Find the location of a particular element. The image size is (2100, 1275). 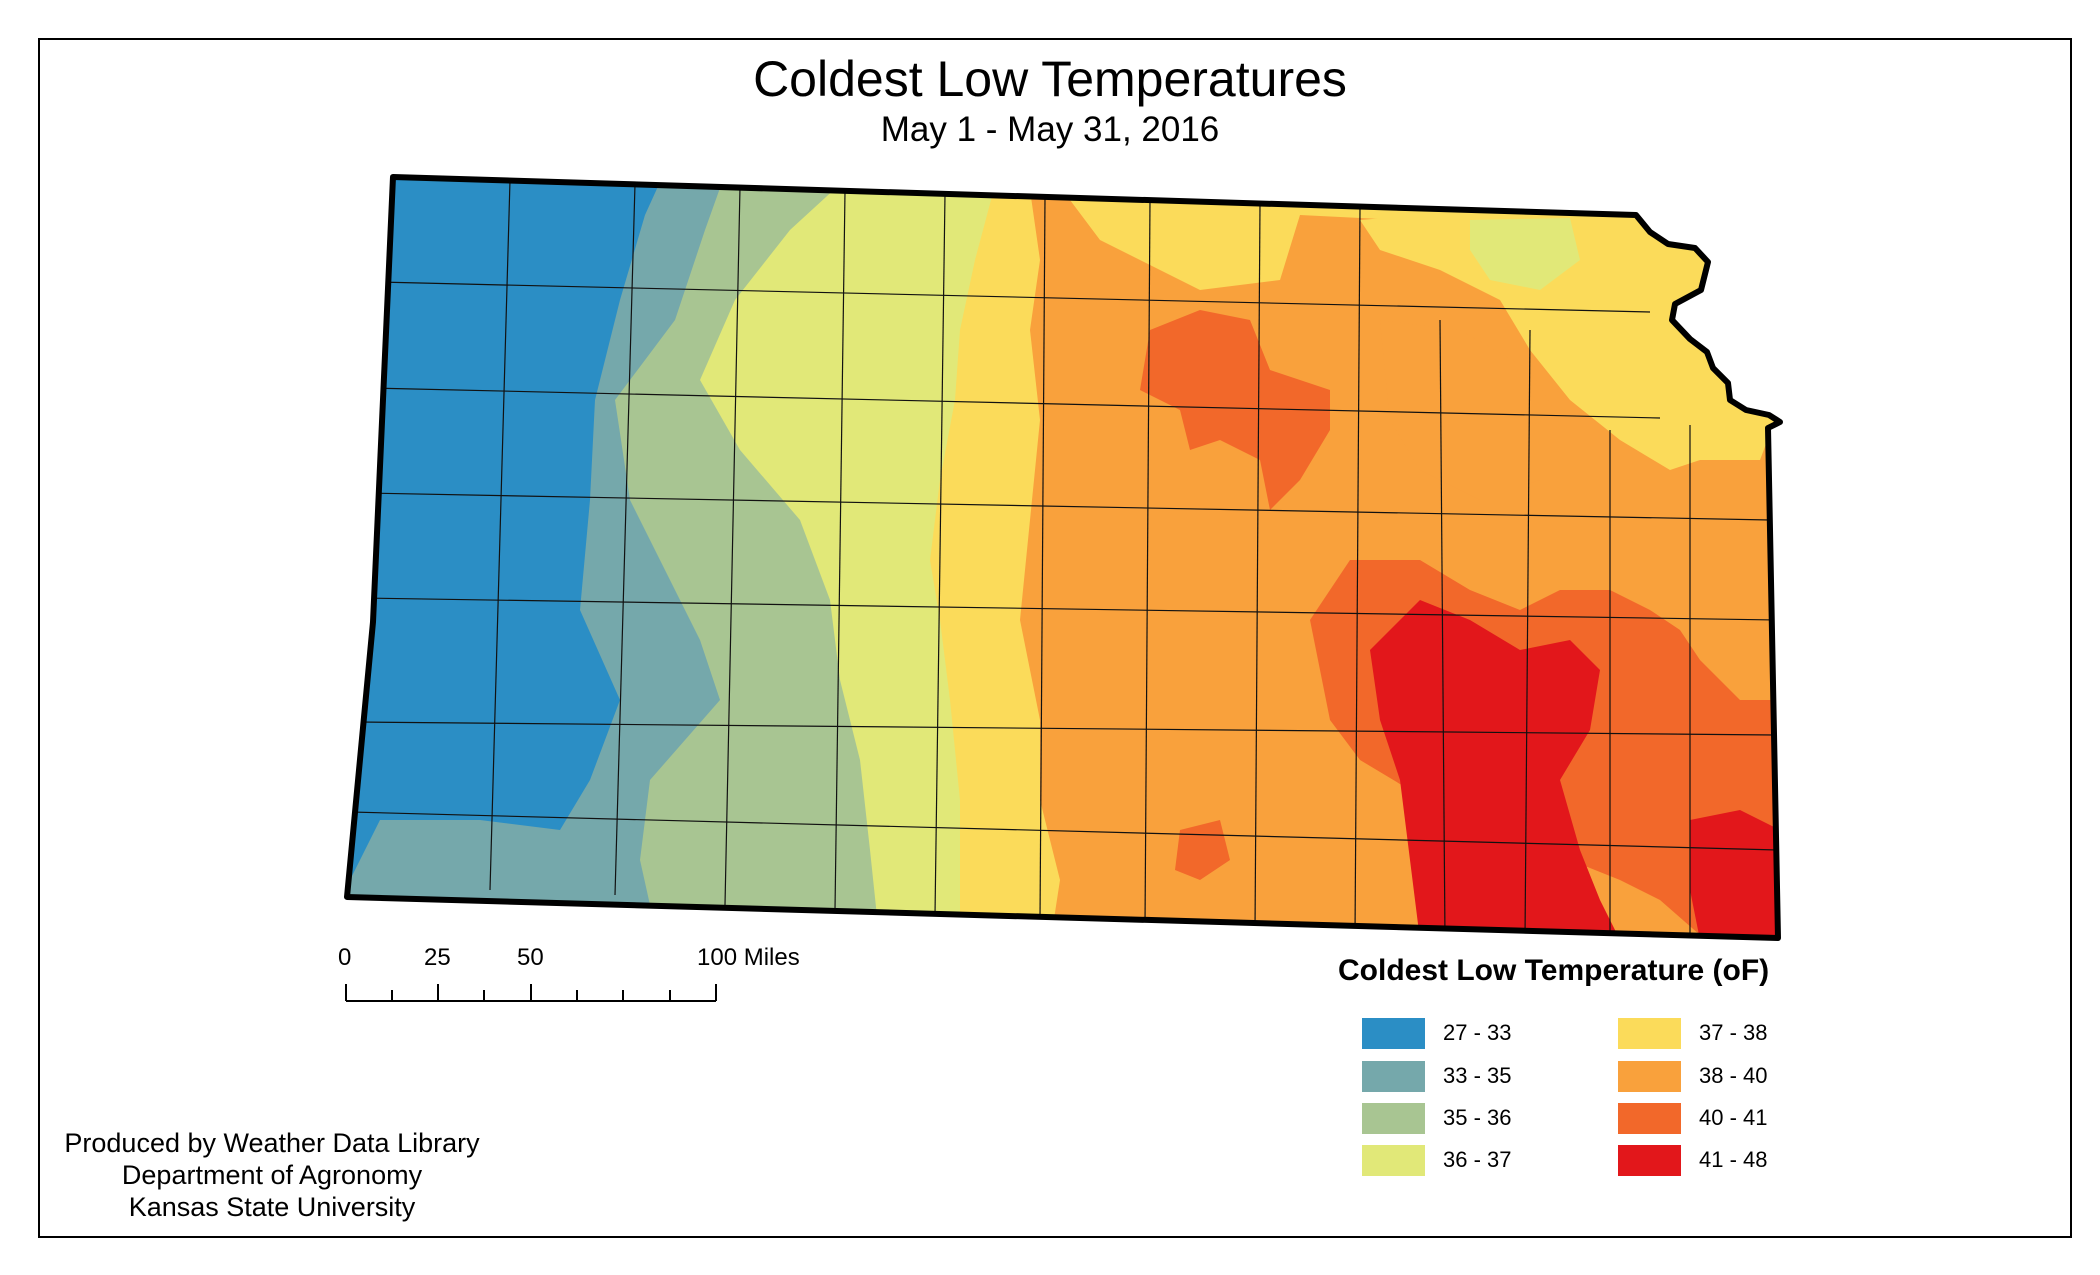

credit-line-department: Department of Agronomy is located at coordinates (272, 1175).